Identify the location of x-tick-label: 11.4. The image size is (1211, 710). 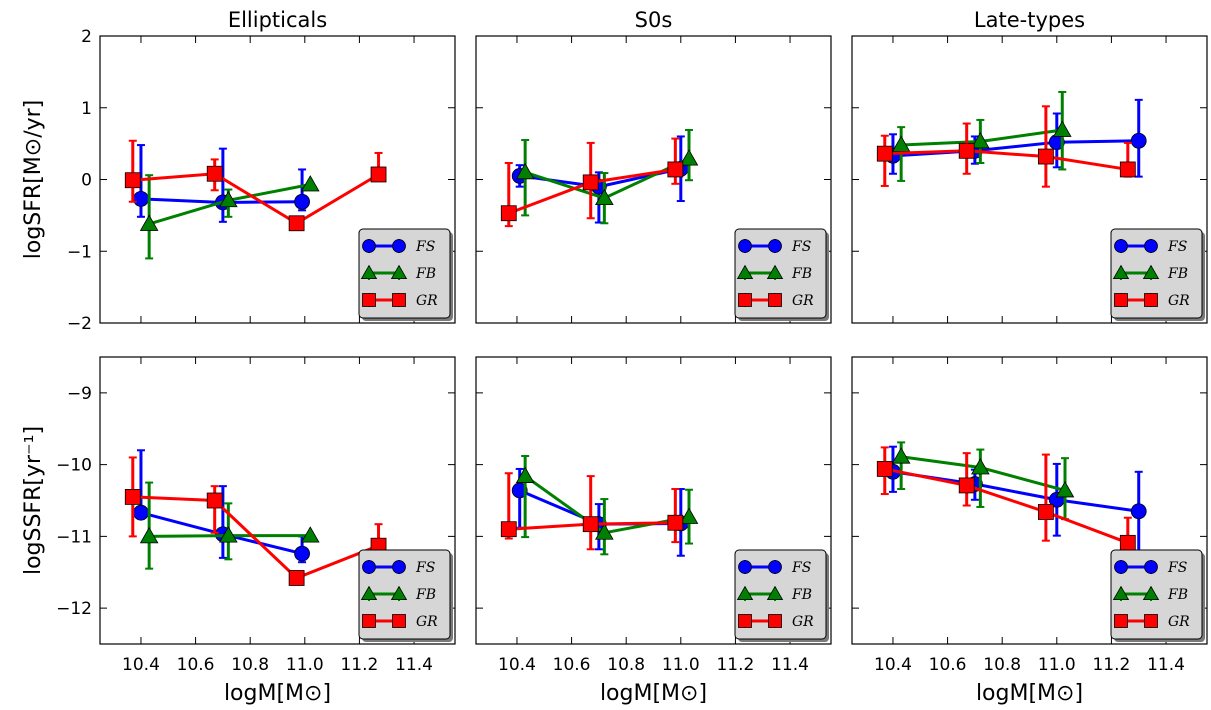
(1166, 665).